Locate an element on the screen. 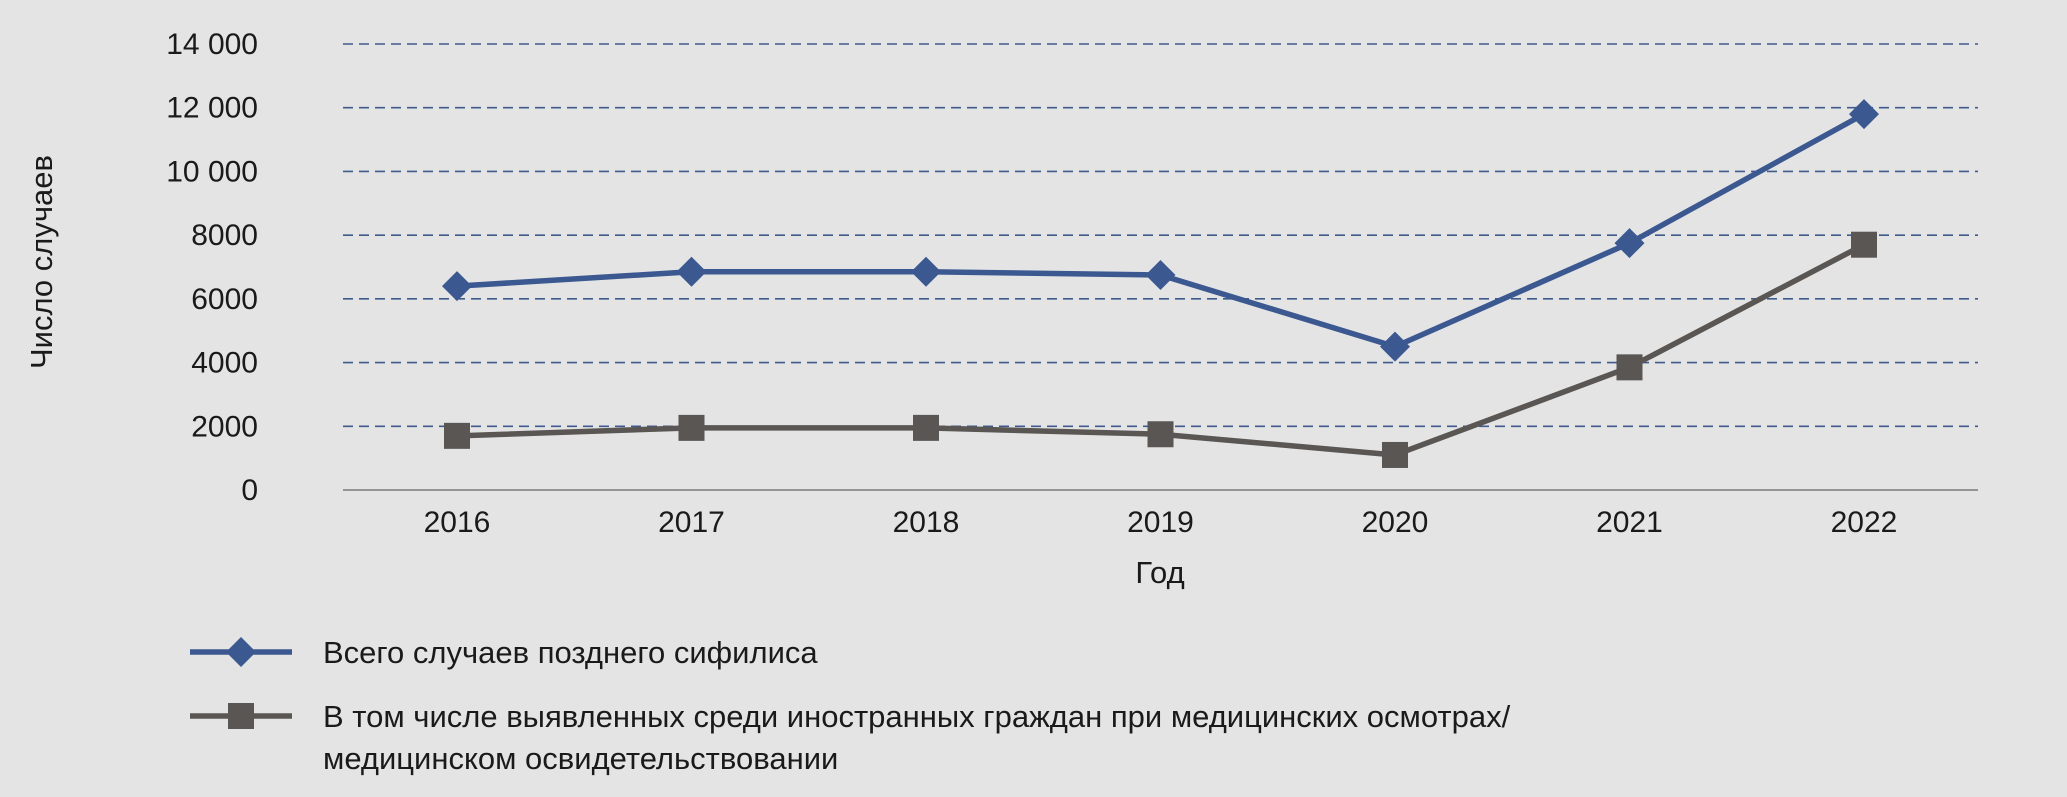 The width and height of the screenshot is (2067, 797). legend-label: Всего случаев позднего сифилиса is located at coordinates (570, 652).